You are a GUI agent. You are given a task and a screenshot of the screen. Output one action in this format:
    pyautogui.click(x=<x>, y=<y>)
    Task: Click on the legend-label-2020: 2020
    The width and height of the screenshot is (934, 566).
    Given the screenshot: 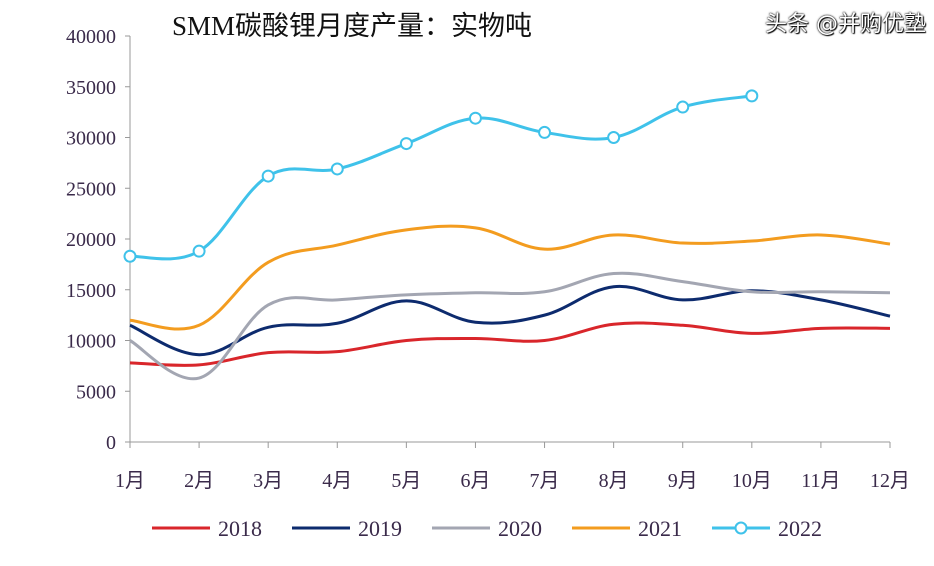 What is the action you would take?
    pyautogui.click(x=520, y=528)
    